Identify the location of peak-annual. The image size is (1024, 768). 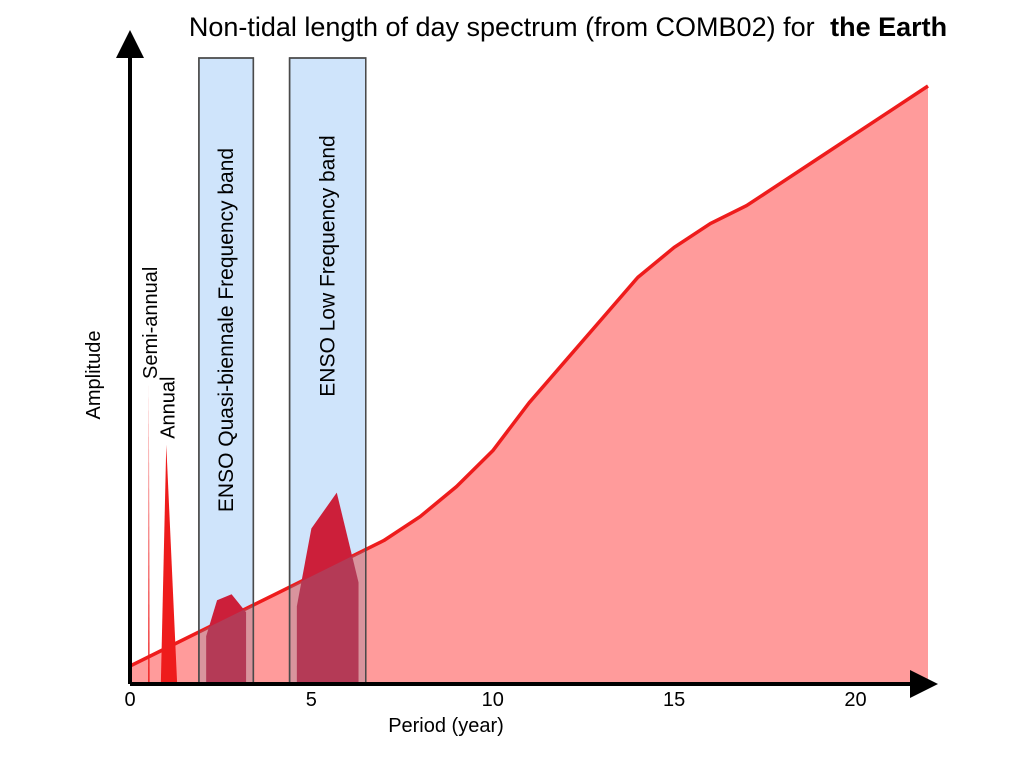
(169, 564).